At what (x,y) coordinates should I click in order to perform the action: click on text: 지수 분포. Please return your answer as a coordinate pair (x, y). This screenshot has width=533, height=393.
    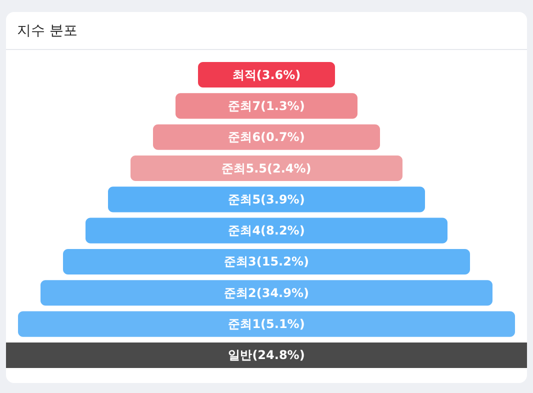
    Looking at the image, I should click on (266, 31).